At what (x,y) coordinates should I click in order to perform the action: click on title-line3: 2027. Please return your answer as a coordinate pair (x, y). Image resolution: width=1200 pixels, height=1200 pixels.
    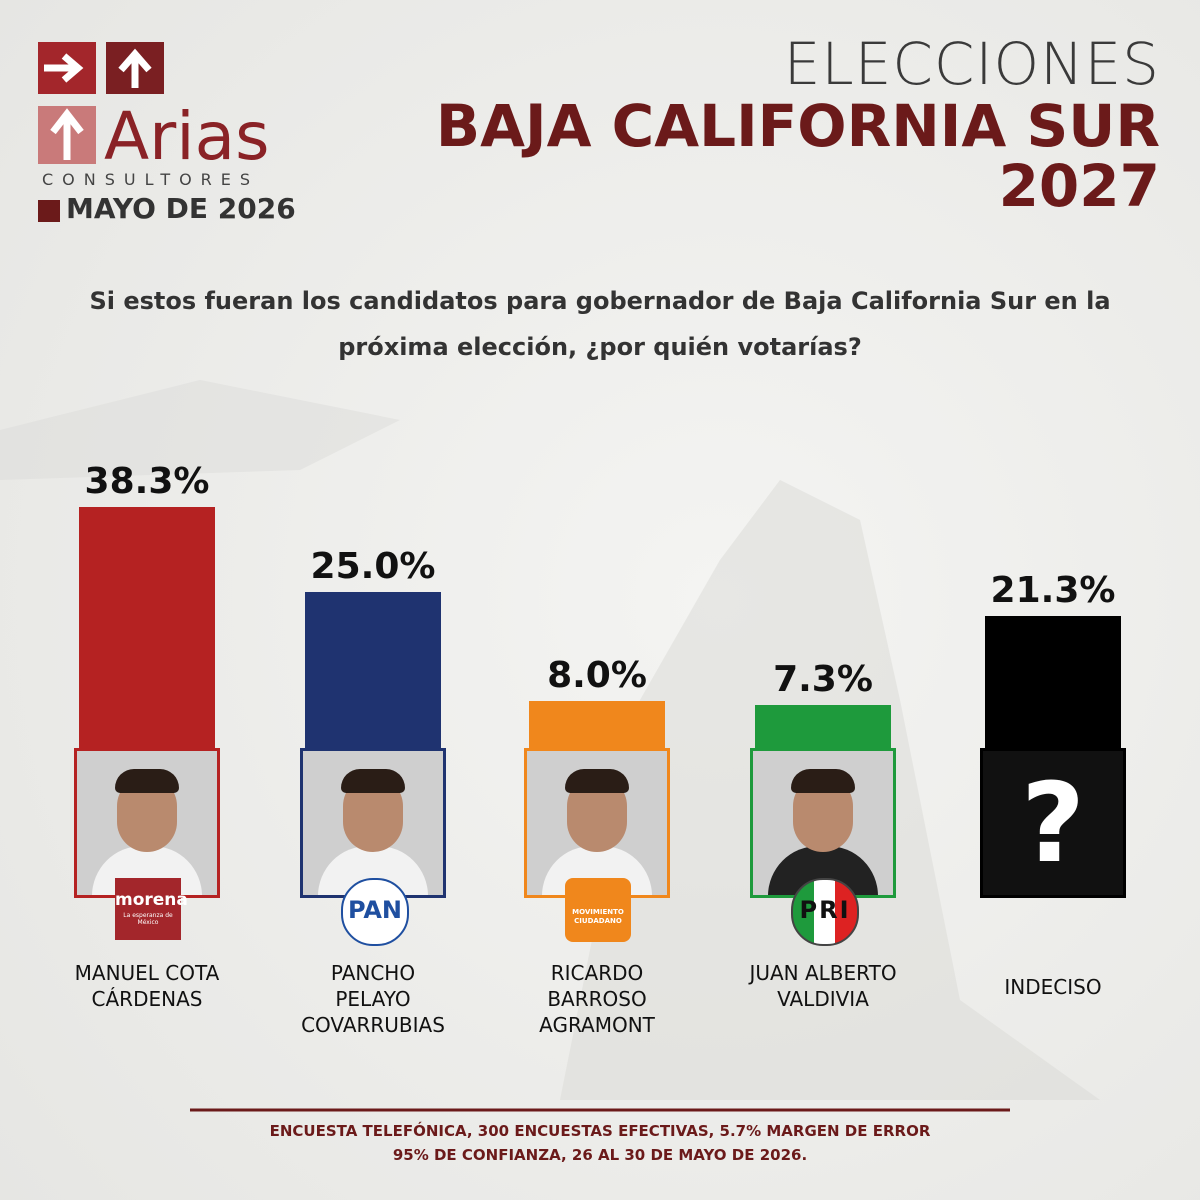
    Looking at the image, I should click on (1079, 186).